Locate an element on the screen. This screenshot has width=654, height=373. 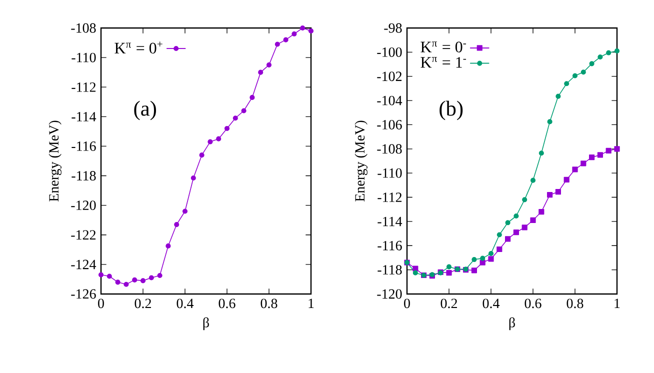
legend-label: K$^{π}$ = 0$^{-}$ is located at coordinates (443, 47).